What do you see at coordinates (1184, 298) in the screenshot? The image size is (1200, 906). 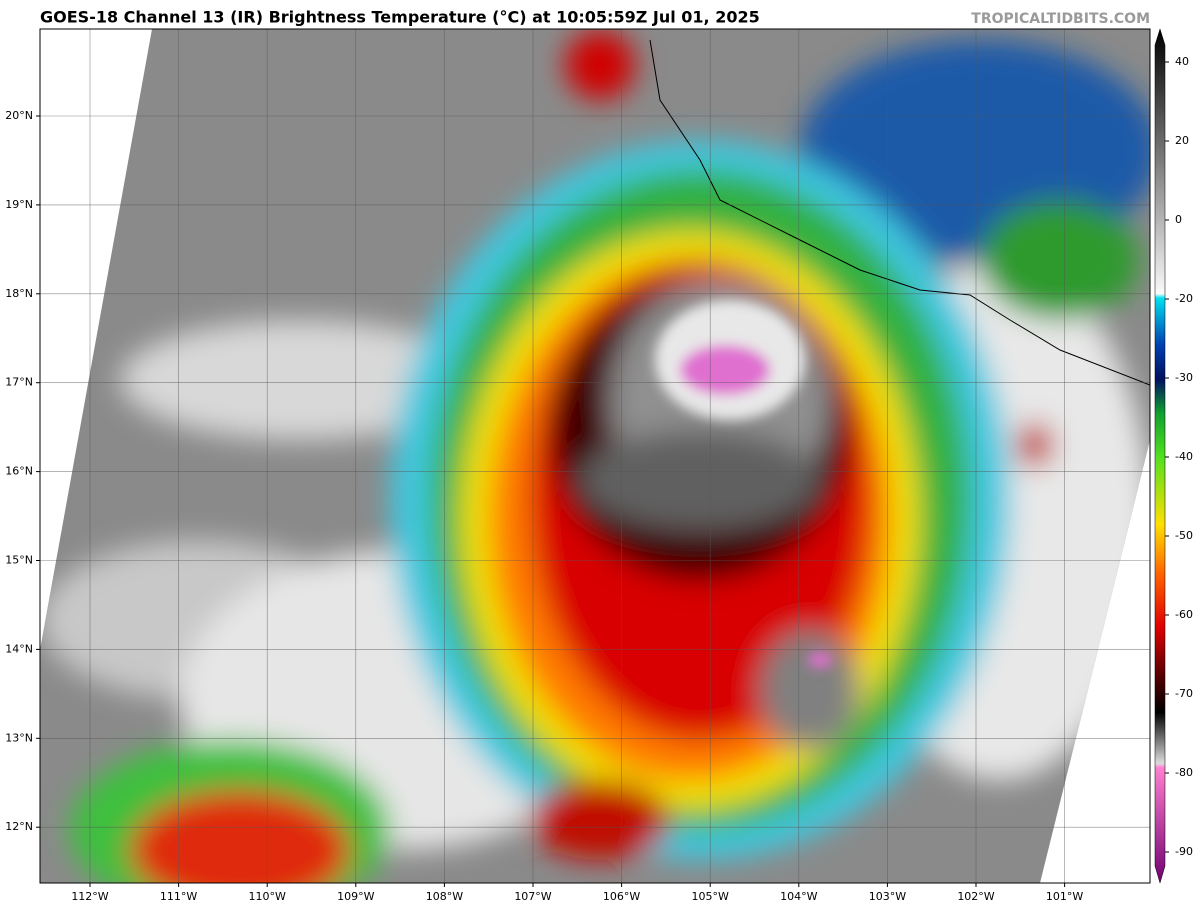 I see `colorbar-label: -20` at bounding box center [1184, 298].